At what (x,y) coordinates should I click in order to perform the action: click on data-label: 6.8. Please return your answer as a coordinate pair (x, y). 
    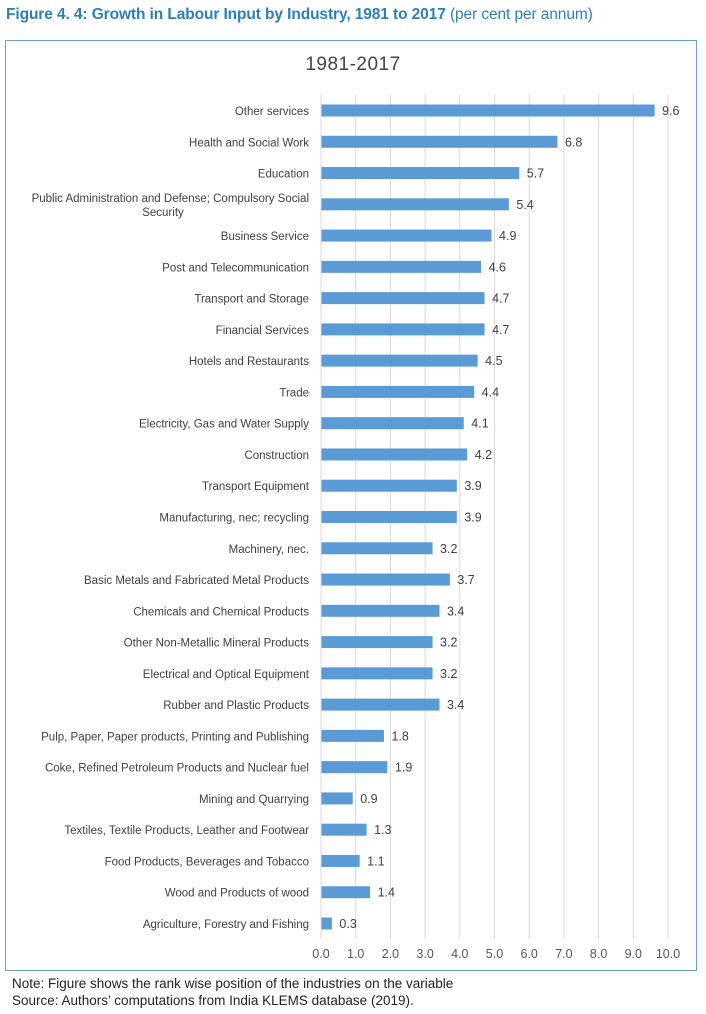
    Looking at the image, I should click on (573, 142).